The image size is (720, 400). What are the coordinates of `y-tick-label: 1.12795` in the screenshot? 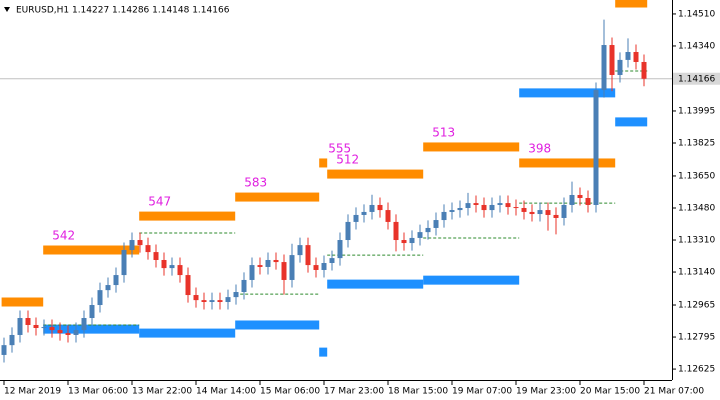 It's located at (696, 338).